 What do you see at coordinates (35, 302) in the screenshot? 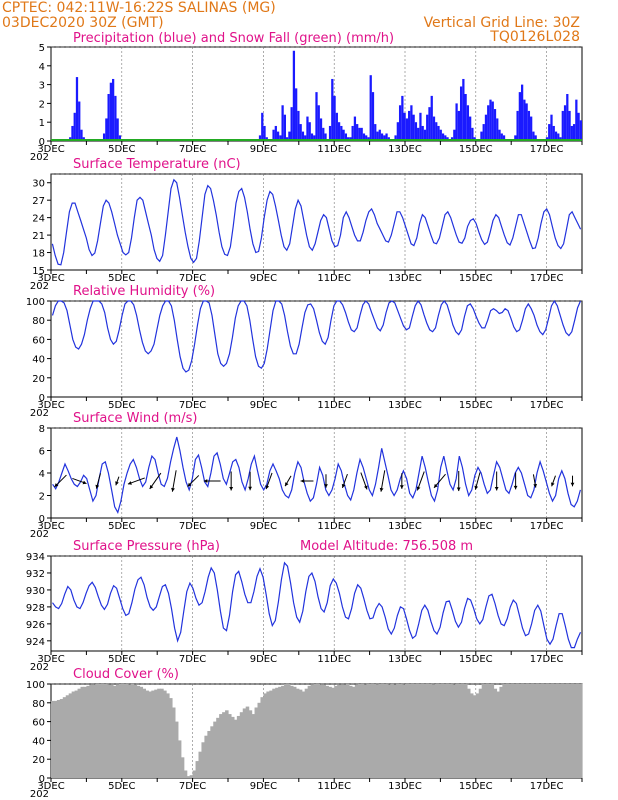
I see `y-tick-label: 100` at bounding box center [35, 302].